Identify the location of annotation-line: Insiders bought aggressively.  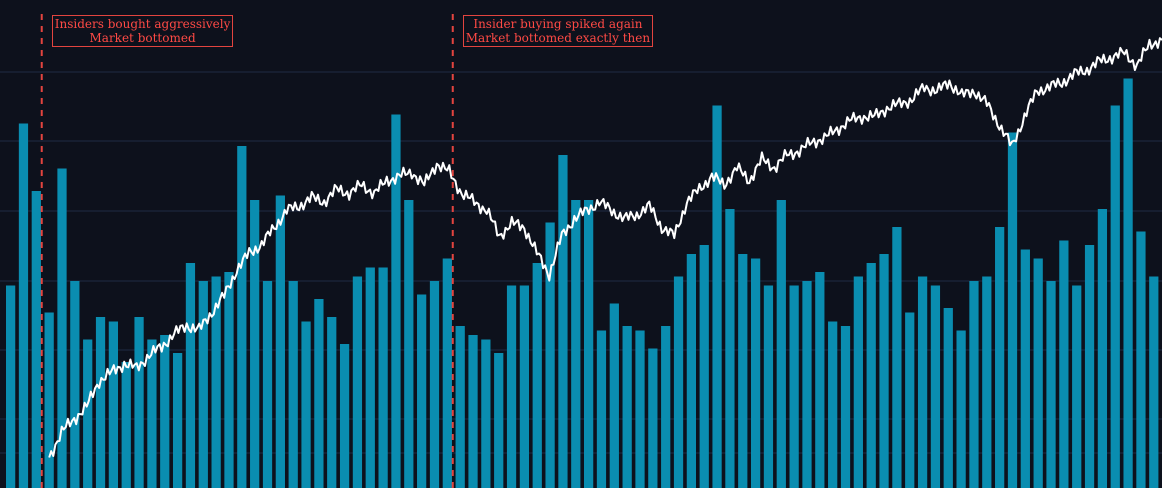
(142, 24).